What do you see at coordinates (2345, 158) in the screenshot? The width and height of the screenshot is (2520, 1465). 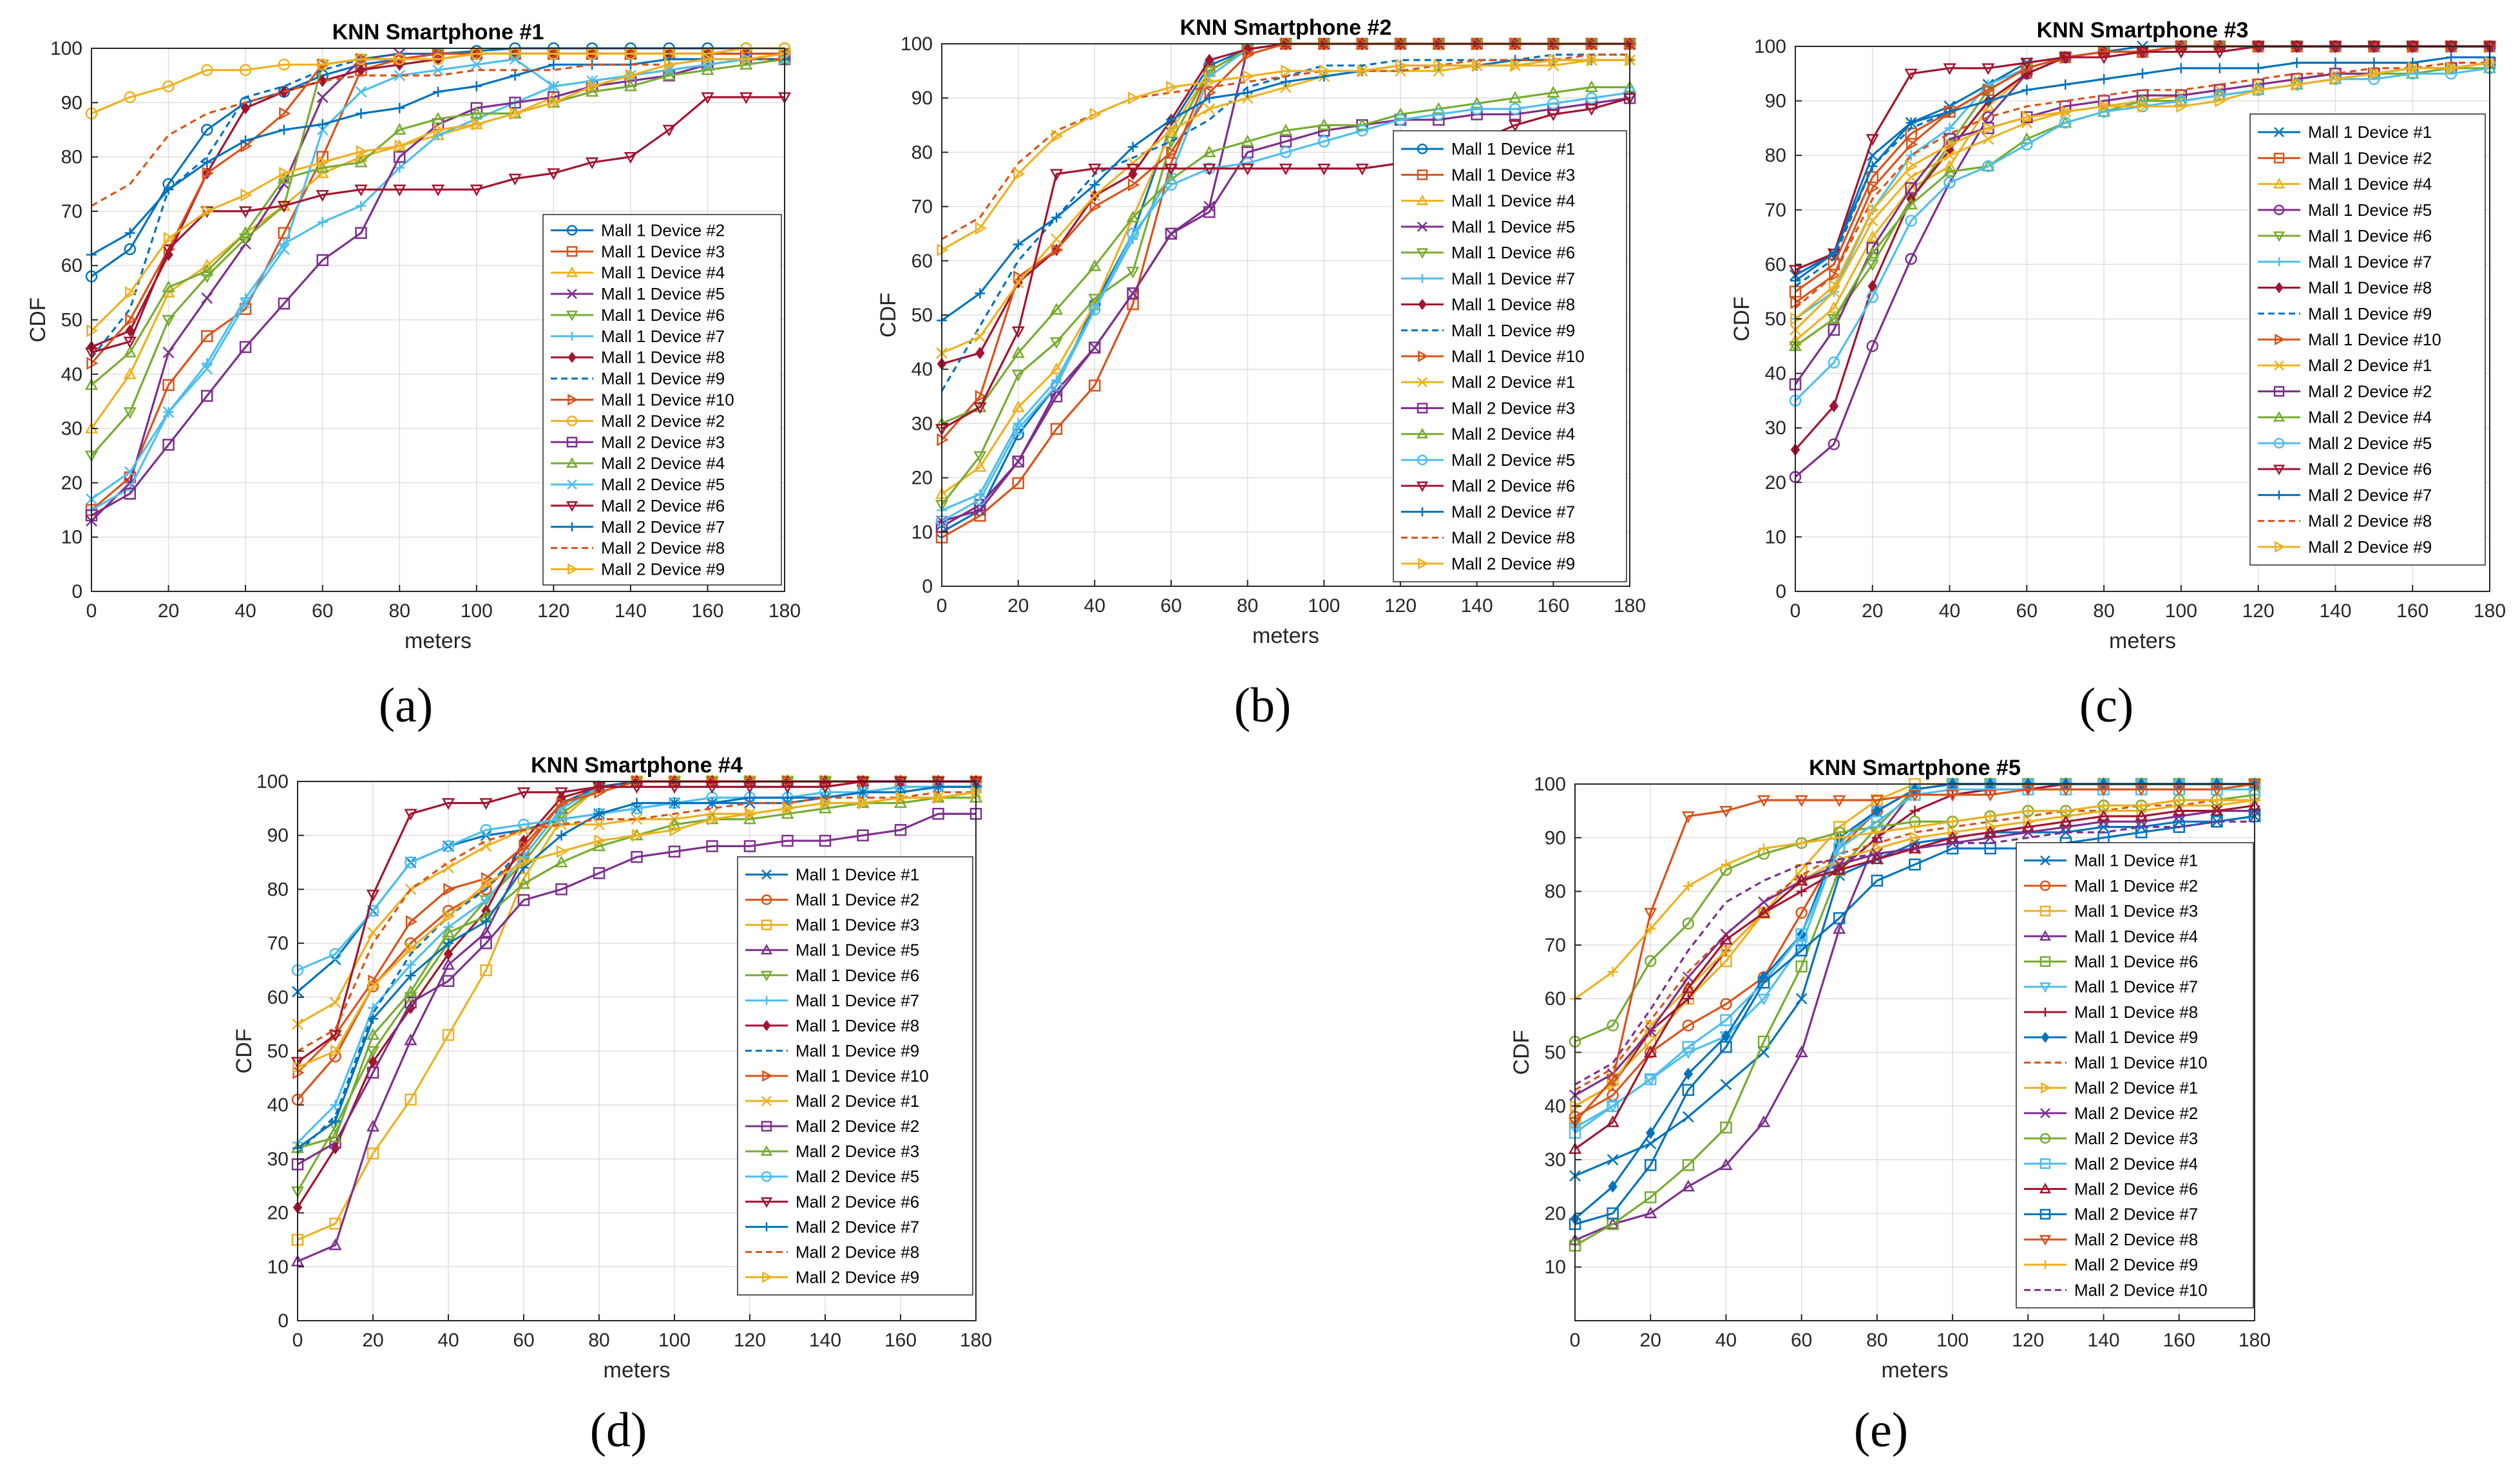 I see `legend-item: Mall 1 Device #2` at bounding box center [2345, 158].